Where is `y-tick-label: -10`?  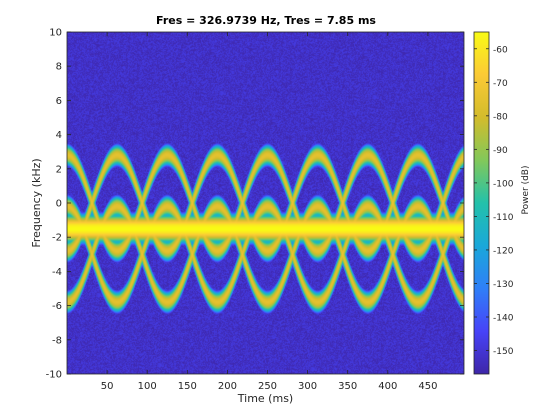 y-tick-label: -10 is located at coordinates (54, 375).